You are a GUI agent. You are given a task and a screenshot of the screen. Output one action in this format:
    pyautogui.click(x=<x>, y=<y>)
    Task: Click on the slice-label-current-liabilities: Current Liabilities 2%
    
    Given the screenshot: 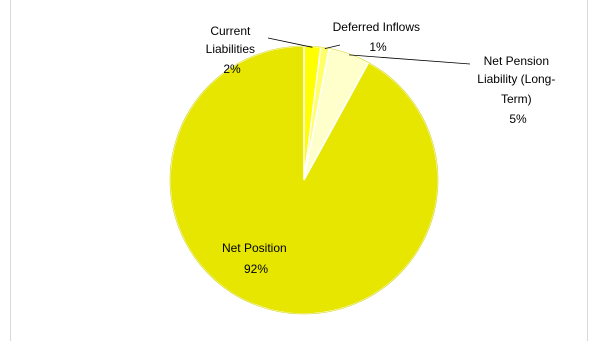 What is the action you would take?
    pyautogui.click(x=232, y=50)
    